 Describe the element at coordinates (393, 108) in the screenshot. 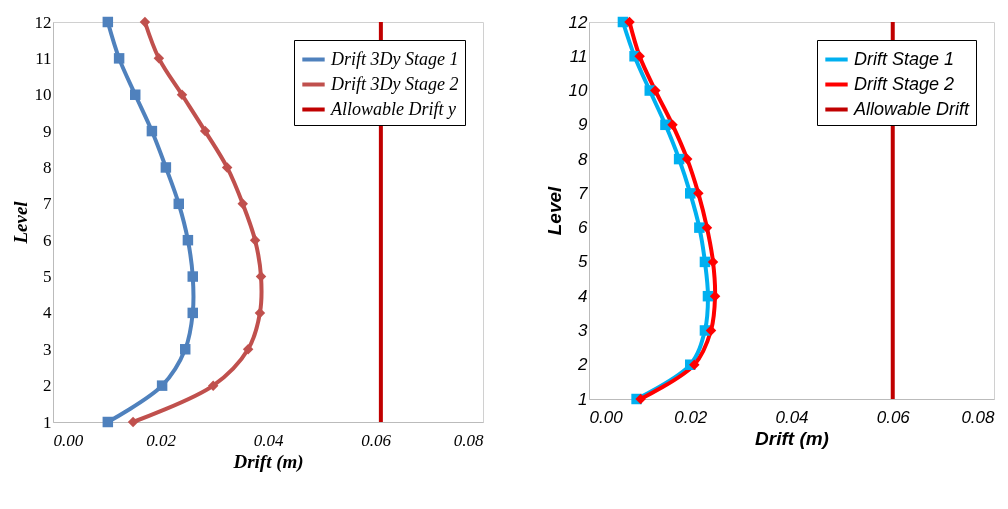

I see `ref-line-label: Allowable Drift y` at that location.